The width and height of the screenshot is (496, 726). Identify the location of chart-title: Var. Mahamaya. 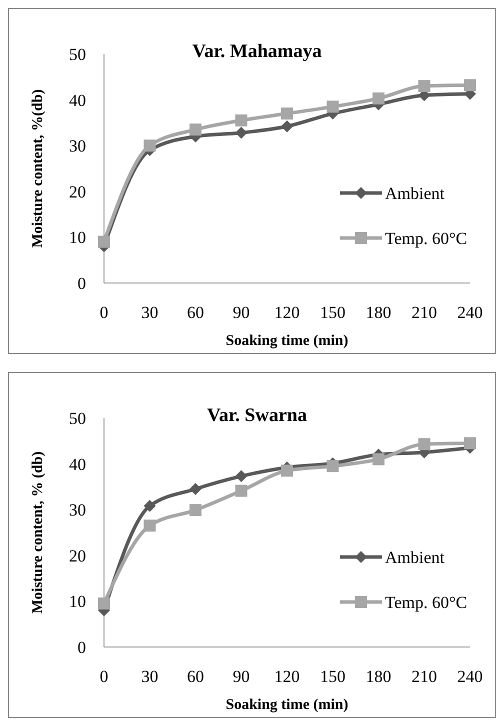
(257, 51).